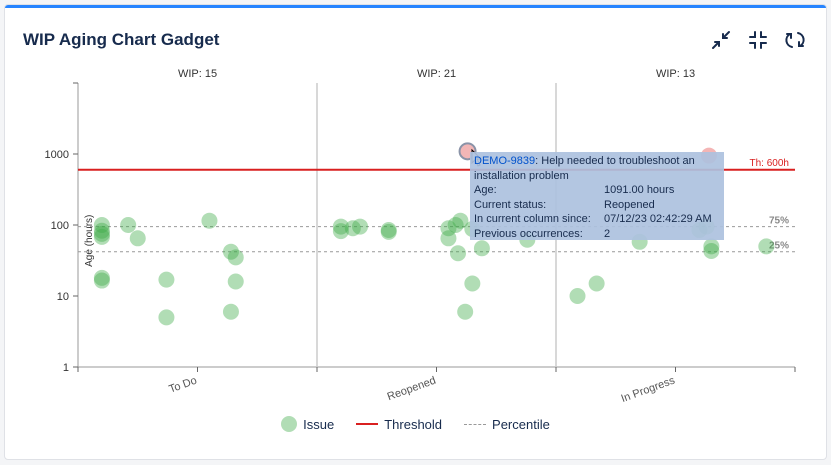 This screenshot has height=465, width=831. Describe the element at coordinates (475, 424) in the screenshot. I see `percentile-line-icon` at that location.